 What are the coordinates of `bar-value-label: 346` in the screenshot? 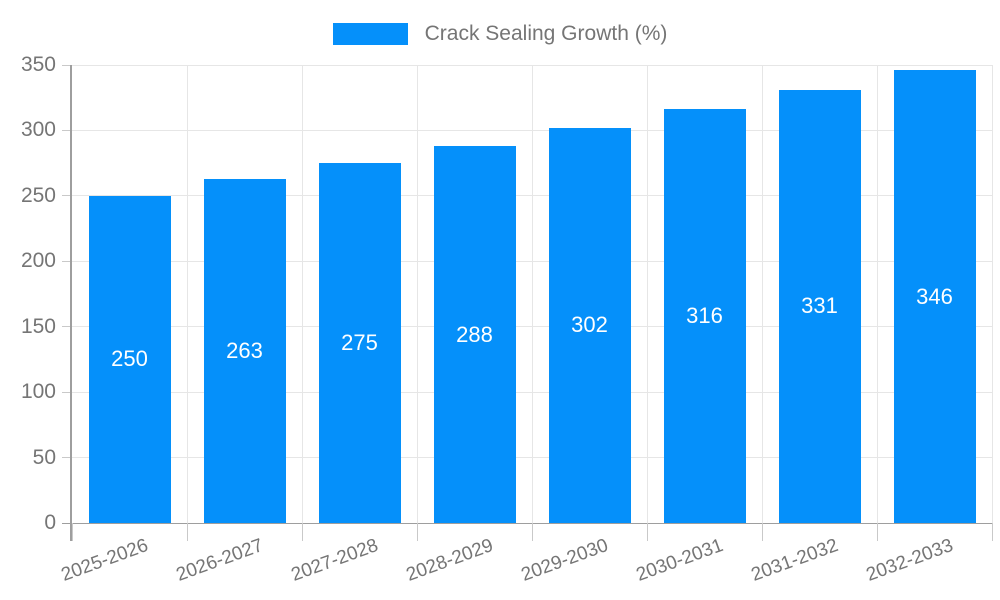 It's located at (934, 296).